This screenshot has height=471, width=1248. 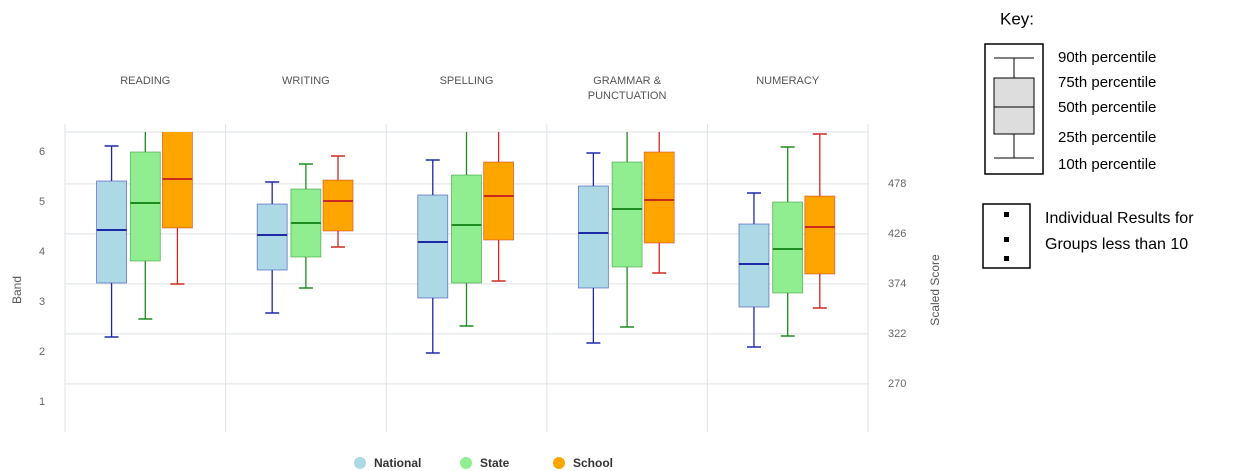 I want to click on key-label: 75th percentile, so click(x=1107, y=82).